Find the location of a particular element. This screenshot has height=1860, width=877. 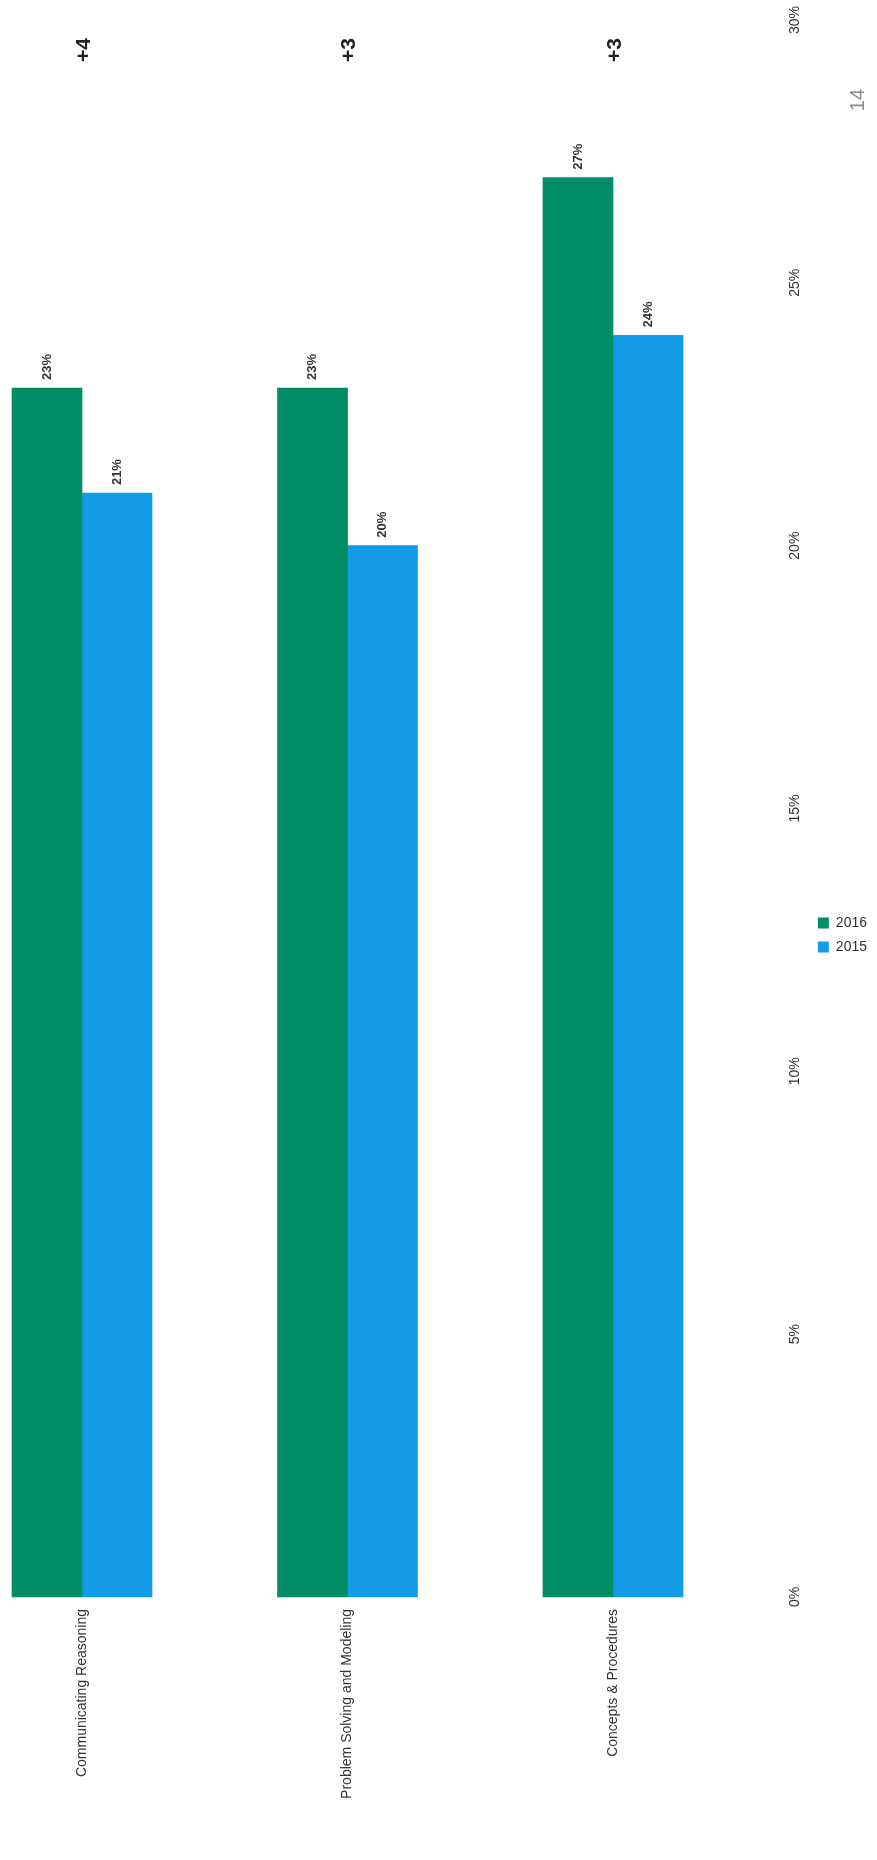

data-label: 27% is located at coordinates (577, 156).